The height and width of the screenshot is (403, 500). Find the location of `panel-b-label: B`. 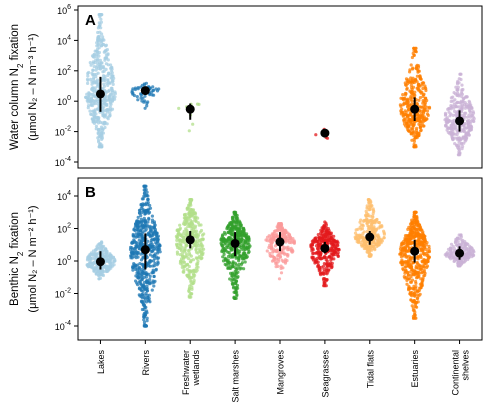

panel-b-label: B is located at coordinates (90, 192).